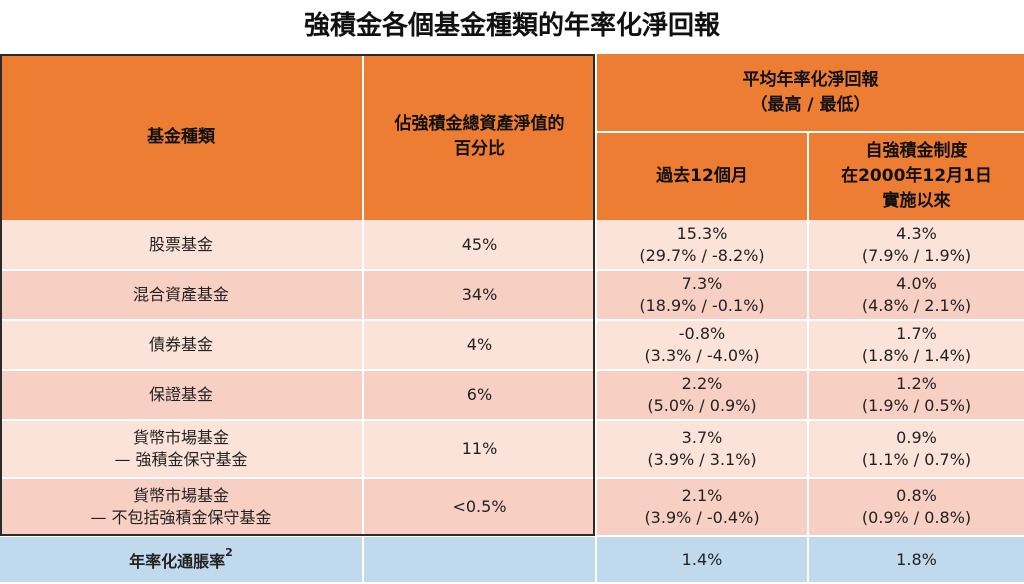  I want to click on inflation-label: 年率化通脹率, so click(177, 561).